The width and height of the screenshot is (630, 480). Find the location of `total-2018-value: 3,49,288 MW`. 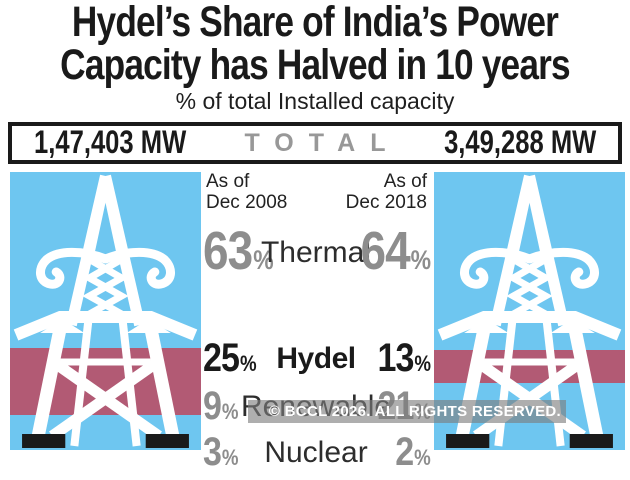

total-2018-value: 3,49,288 MW is located at coordinates (519, 142).